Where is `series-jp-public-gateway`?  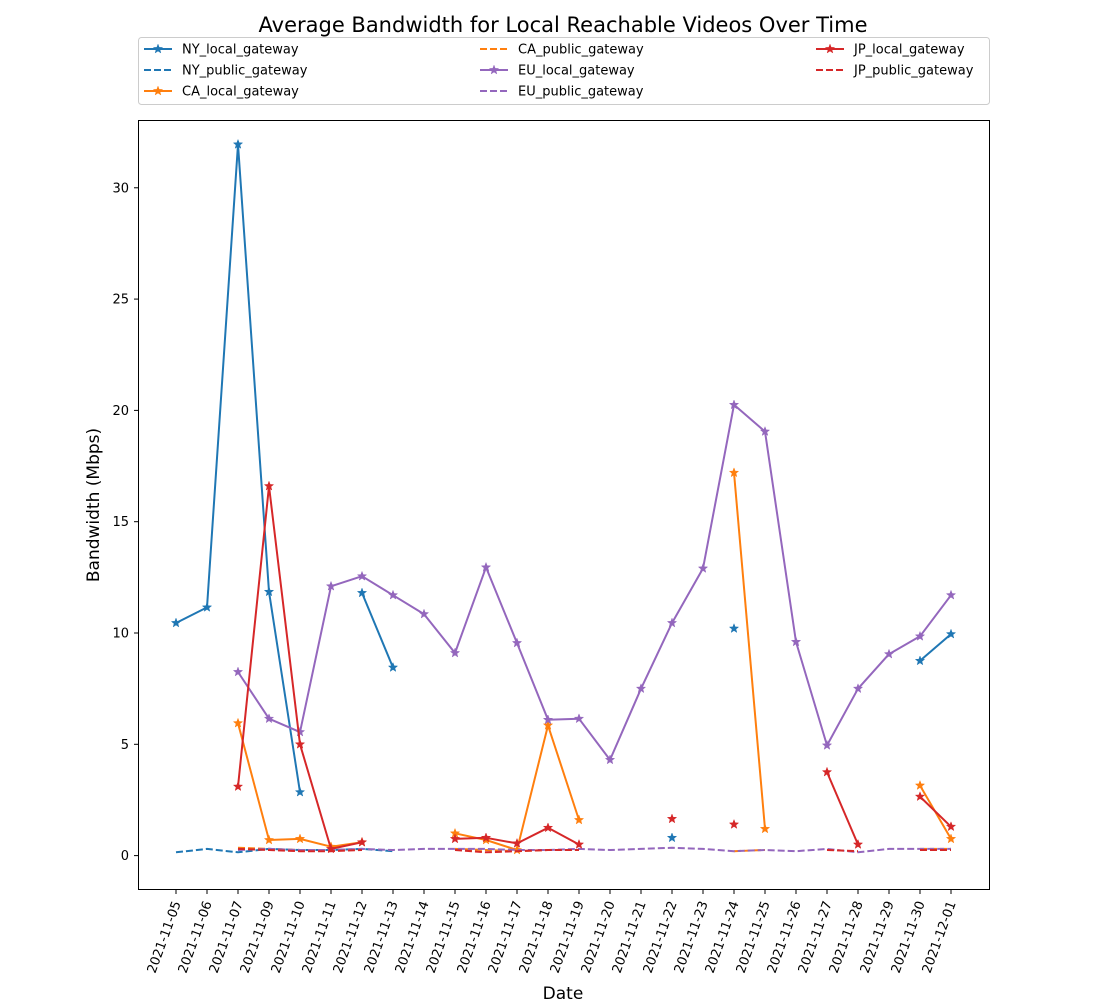
series-jp-public-gateway is located at coordinates (594, 850).